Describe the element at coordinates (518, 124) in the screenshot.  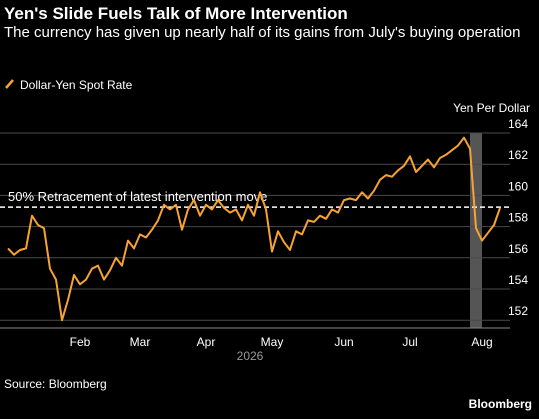
I see `y-tick-label: 164` at that location.